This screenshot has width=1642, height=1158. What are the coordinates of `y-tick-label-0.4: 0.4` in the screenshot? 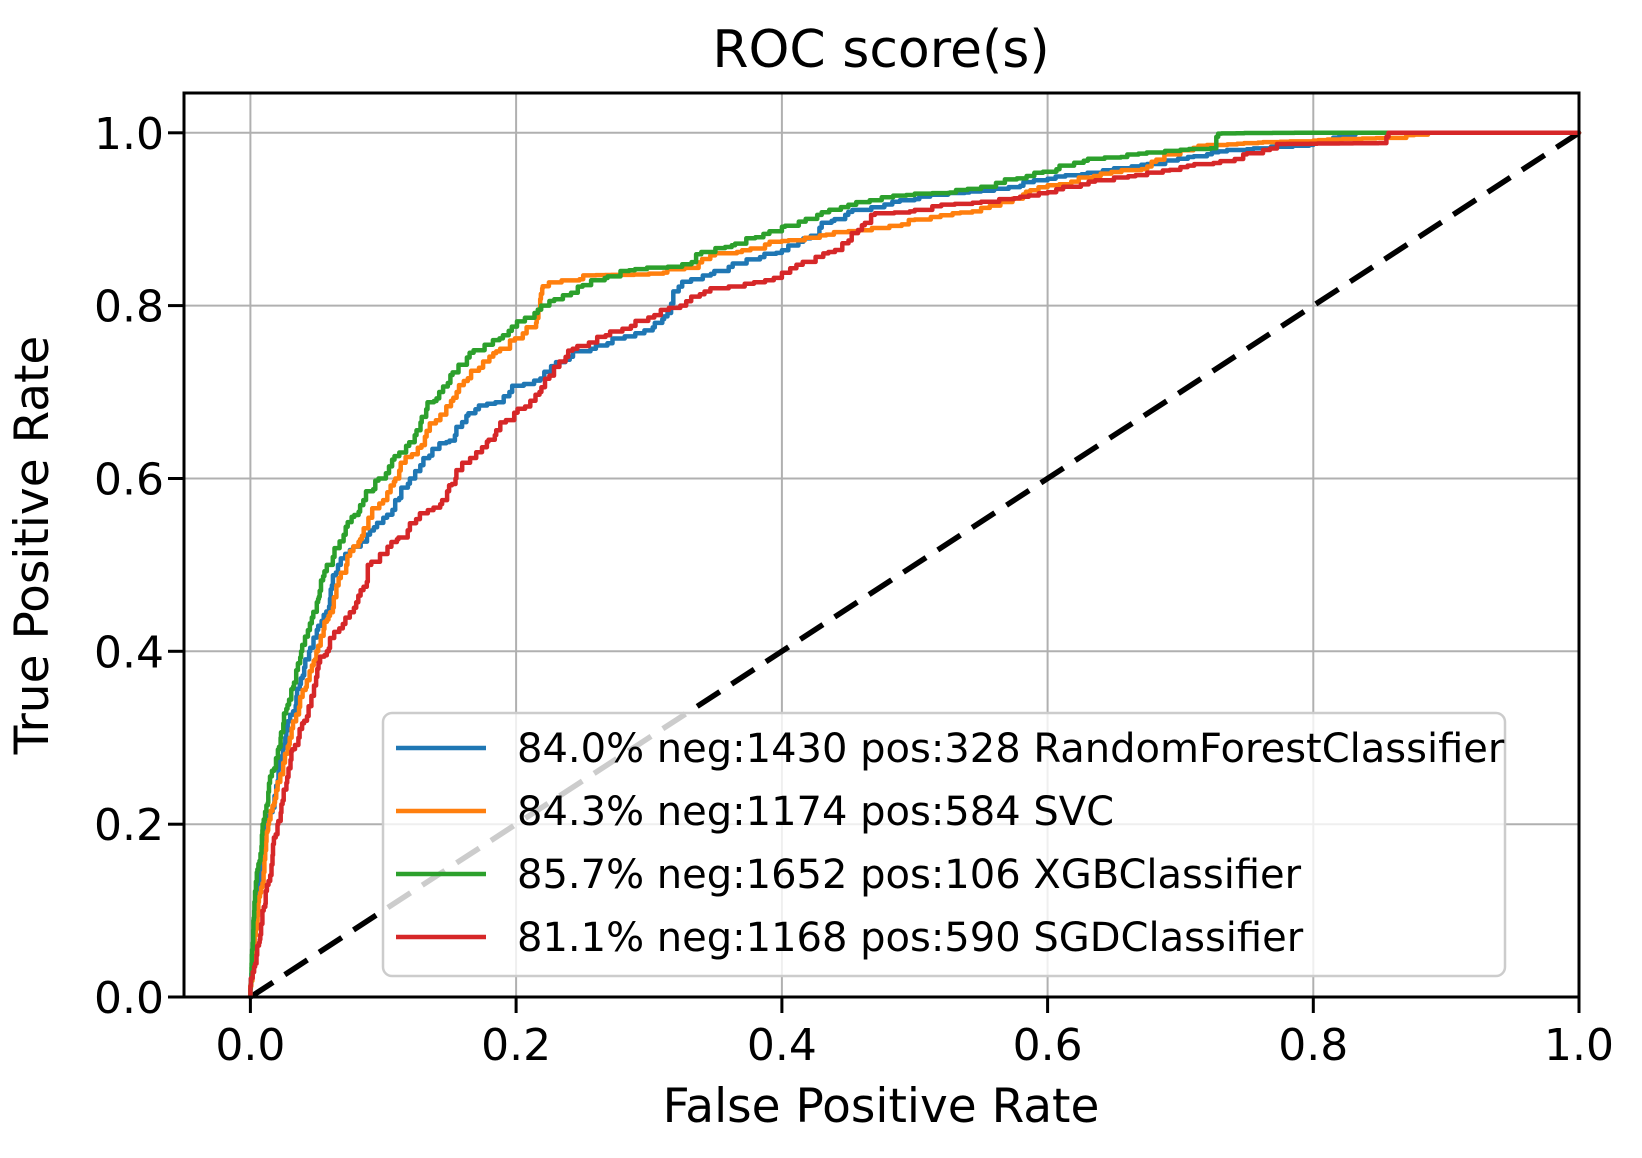 It's located at (129, 652).